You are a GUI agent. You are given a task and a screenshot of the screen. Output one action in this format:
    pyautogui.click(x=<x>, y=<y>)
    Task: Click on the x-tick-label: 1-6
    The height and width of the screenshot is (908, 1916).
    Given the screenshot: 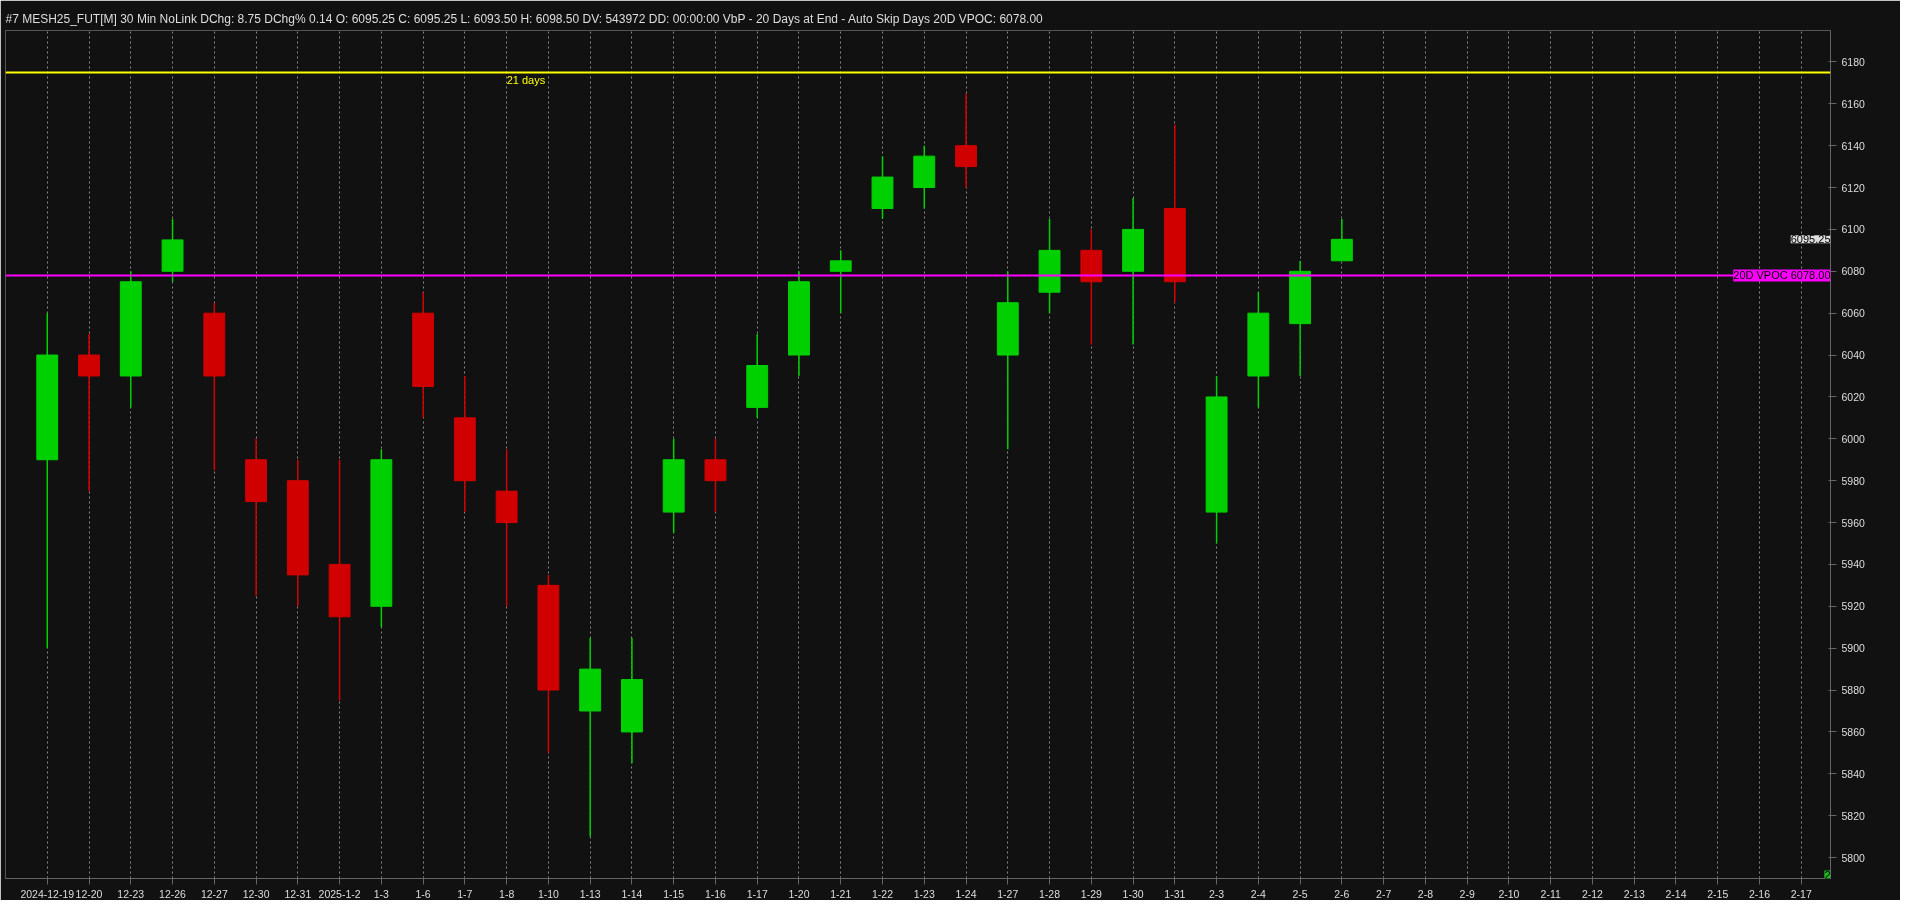 What is the action you would take?
    pyautogui.click(x=423, y=893)
    